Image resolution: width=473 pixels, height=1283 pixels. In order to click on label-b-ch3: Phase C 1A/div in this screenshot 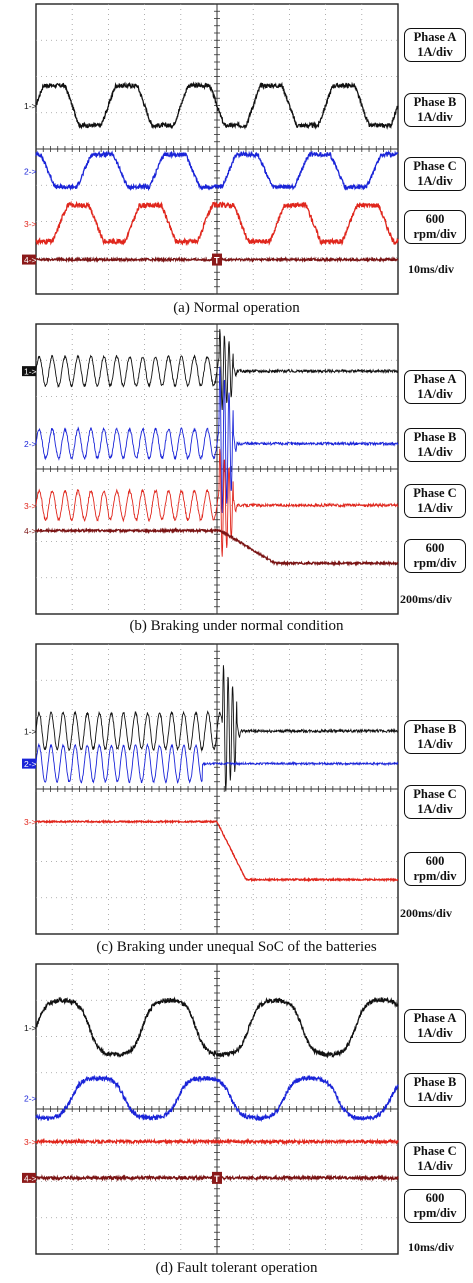, I will do `click(435, 501)`.